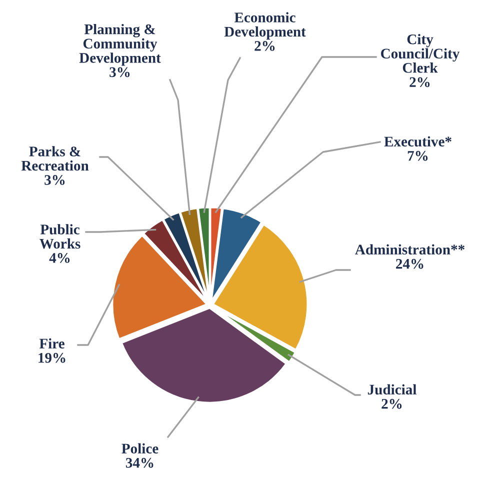 Image resolution: width=487 pixels, height=482 pixels. Describe the element at coordinates (55, 158) in the screenshot. I see `slice-label: Parks & Recreation` at that location.